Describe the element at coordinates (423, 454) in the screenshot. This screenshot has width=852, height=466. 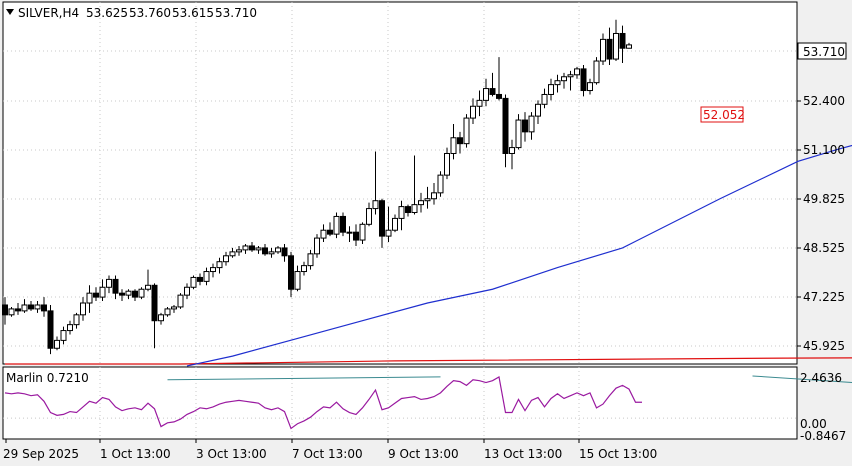
I see `time-tick-label: 9 Oct 13:00` at that location.